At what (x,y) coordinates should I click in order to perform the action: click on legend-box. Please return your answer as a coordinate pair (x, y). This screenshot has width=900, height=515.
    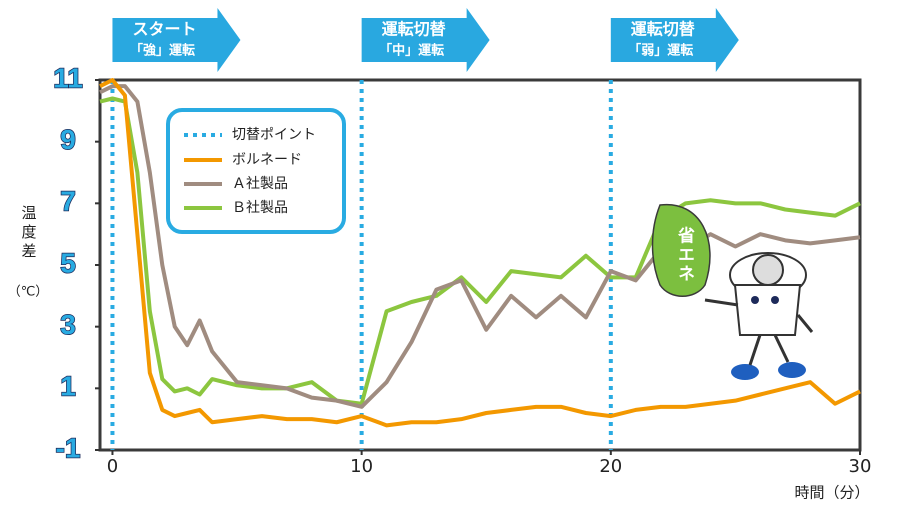
    Looking at the image, I should click on (256, 171).